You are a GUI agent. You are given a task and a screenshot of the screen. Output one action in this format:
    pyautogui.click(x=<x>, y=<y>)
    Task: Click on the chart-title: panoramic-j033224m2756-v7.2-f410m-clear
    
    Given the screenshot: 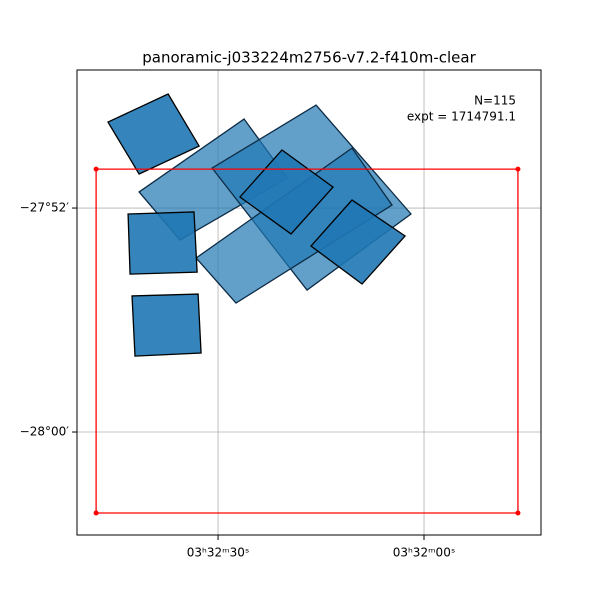 What is the action you would take?
    pyautogui.click(x=309, y=58)
    